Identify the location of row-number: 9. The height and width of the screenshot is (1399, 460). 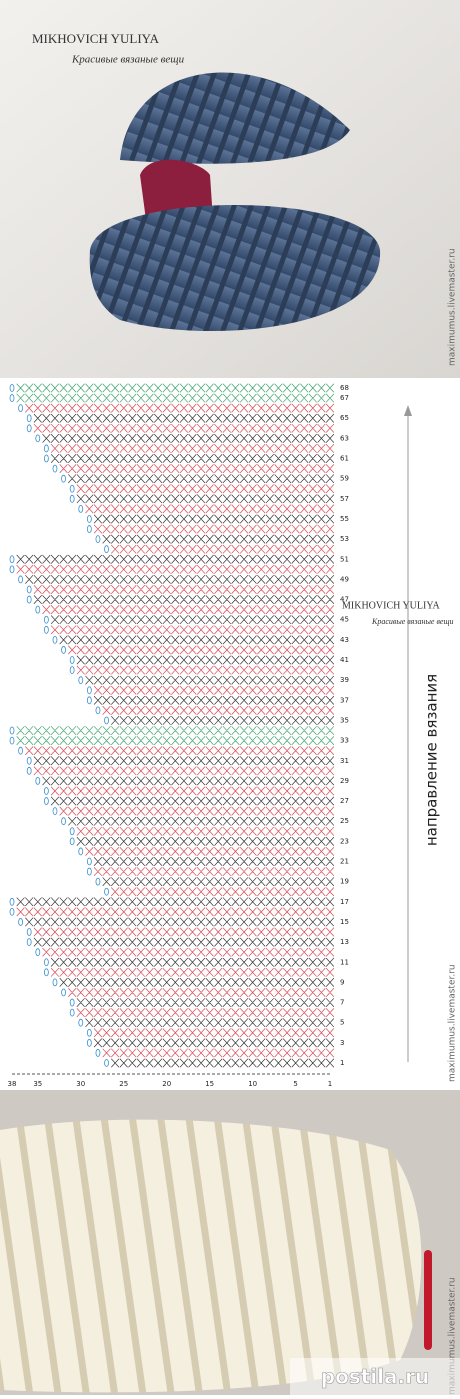
(342, 982).